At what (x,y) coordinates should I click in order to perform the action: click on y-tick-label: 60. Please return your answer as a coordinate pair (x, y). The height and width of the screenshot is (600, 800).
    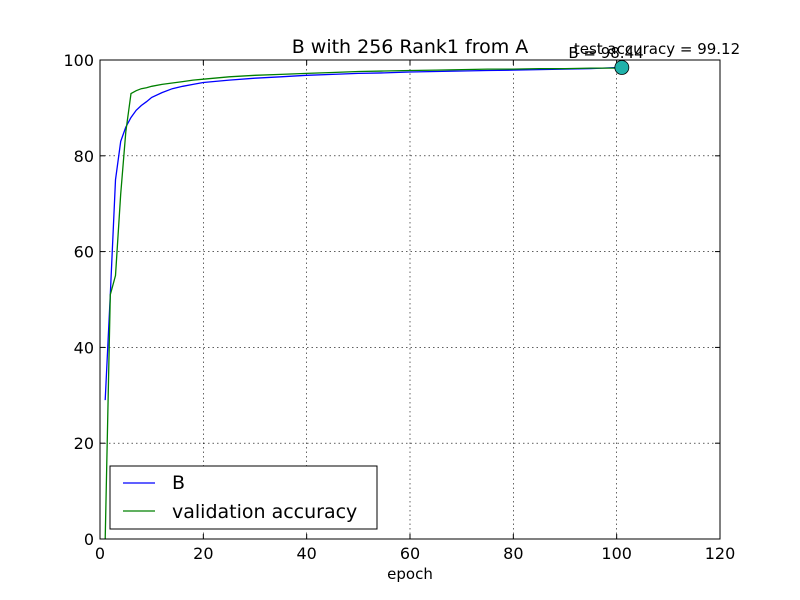
    Looking at the image, I should click on (84, 252).